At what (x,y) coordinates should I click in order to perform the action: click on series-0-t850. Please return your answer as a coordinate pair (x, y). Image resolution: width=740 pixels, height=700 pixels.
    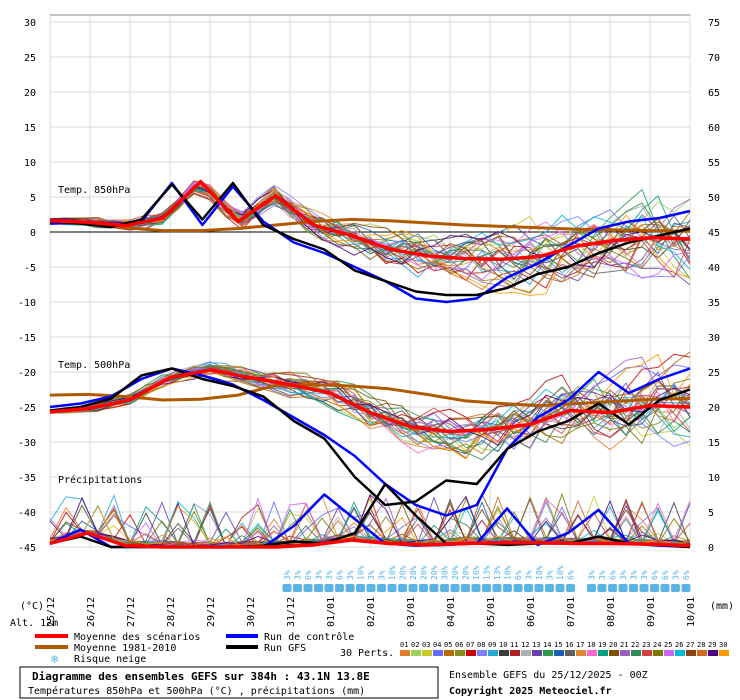
    Looking at the image, I should click on (370, 220).